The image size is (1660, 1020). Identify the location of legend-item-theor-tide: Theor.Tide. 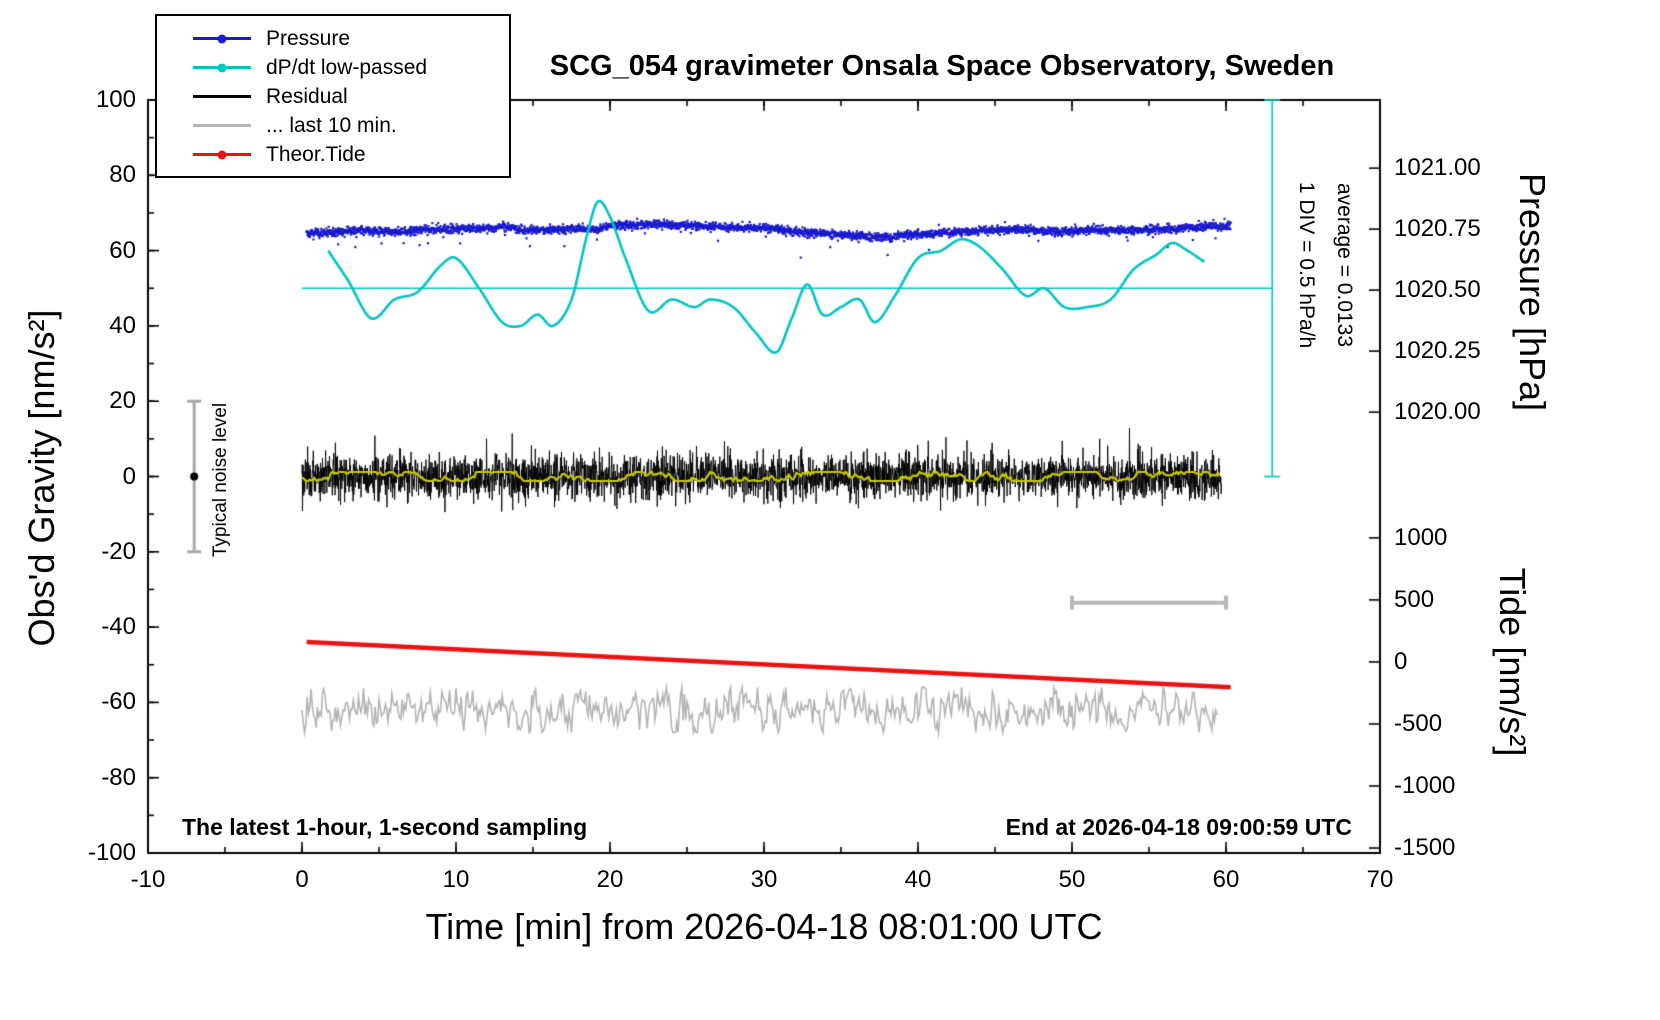
(333, 154).